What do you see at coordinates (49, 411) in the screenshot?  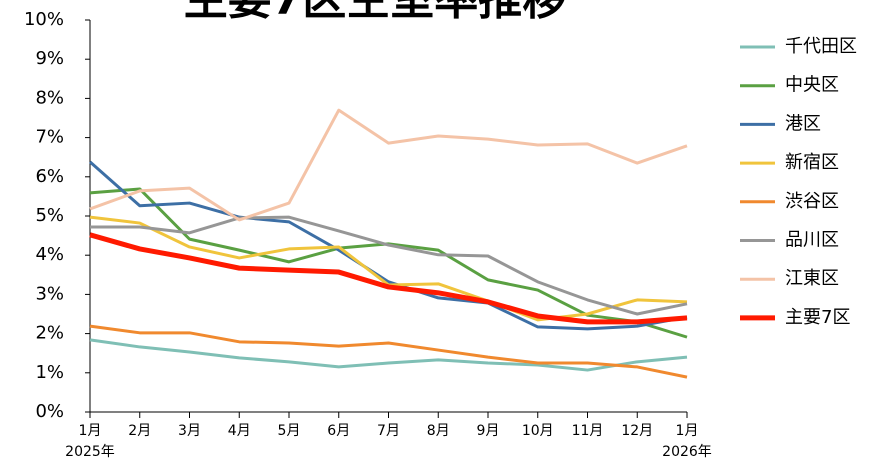 I see `y-tick-label: 0%` at bounding box center [49, 411].